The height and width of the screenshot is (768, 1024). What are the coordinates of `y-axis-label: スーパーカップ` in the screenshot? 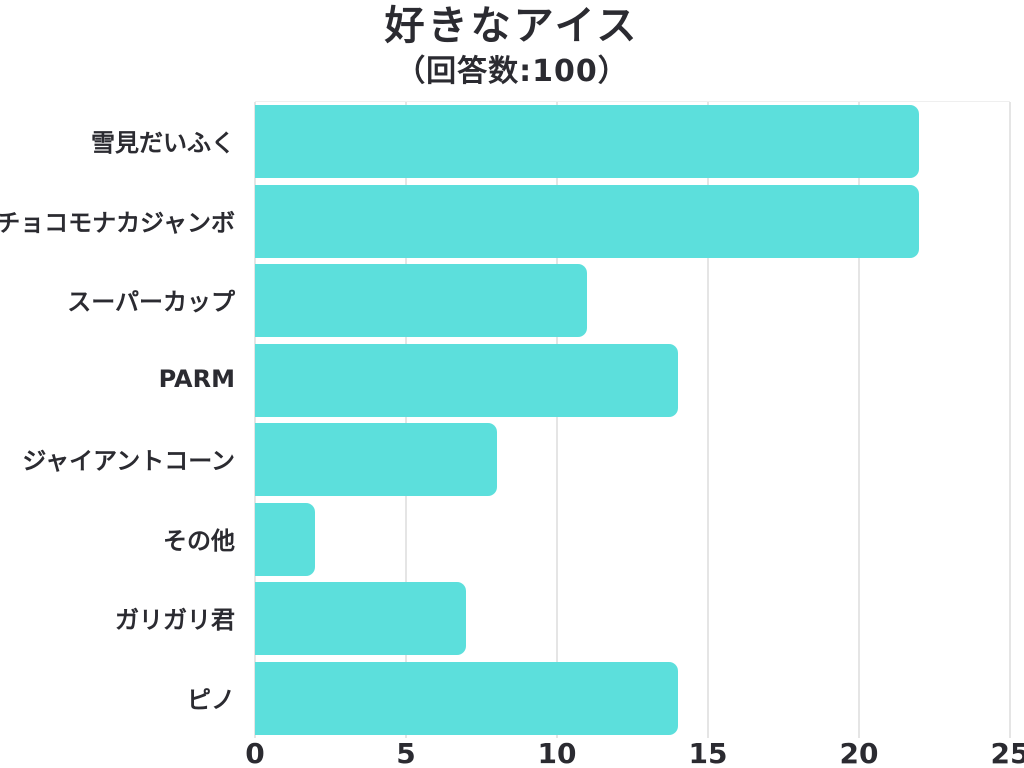 It's located at (151, 302).